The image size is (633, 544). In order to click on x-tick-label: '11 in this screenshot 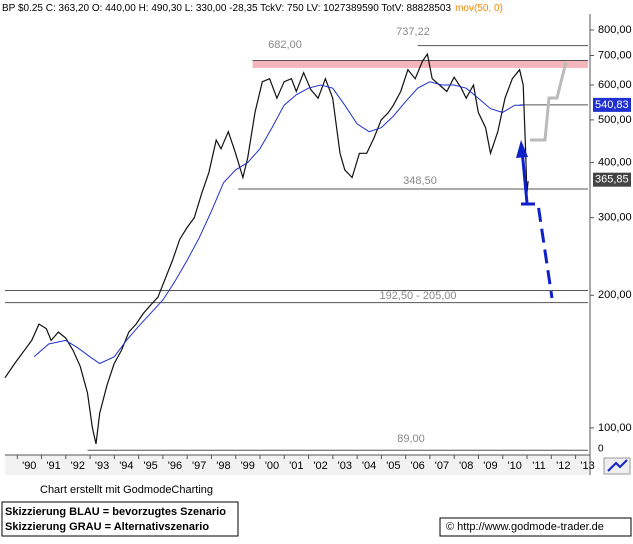, I will do `click(539, 466)`.